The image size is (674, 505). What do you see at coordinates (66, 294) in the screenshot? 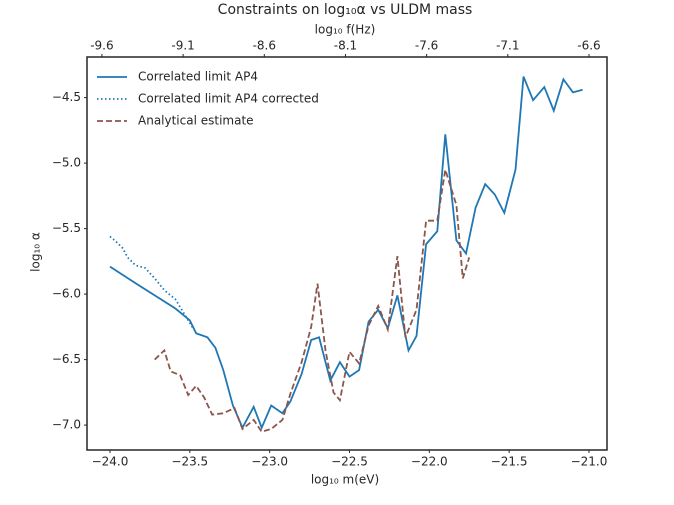
I see `y-tick-label: −6.0` at bounding box center [66, 294].